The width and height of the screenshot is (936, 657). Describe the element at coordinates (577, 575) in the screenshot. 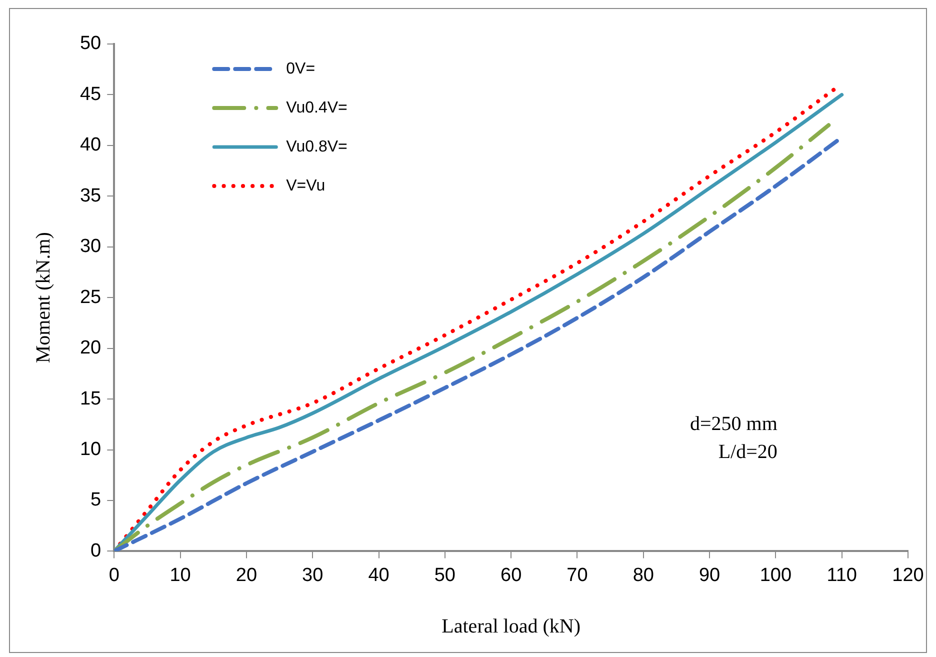

I see `x-tick-label: 70` at that location.